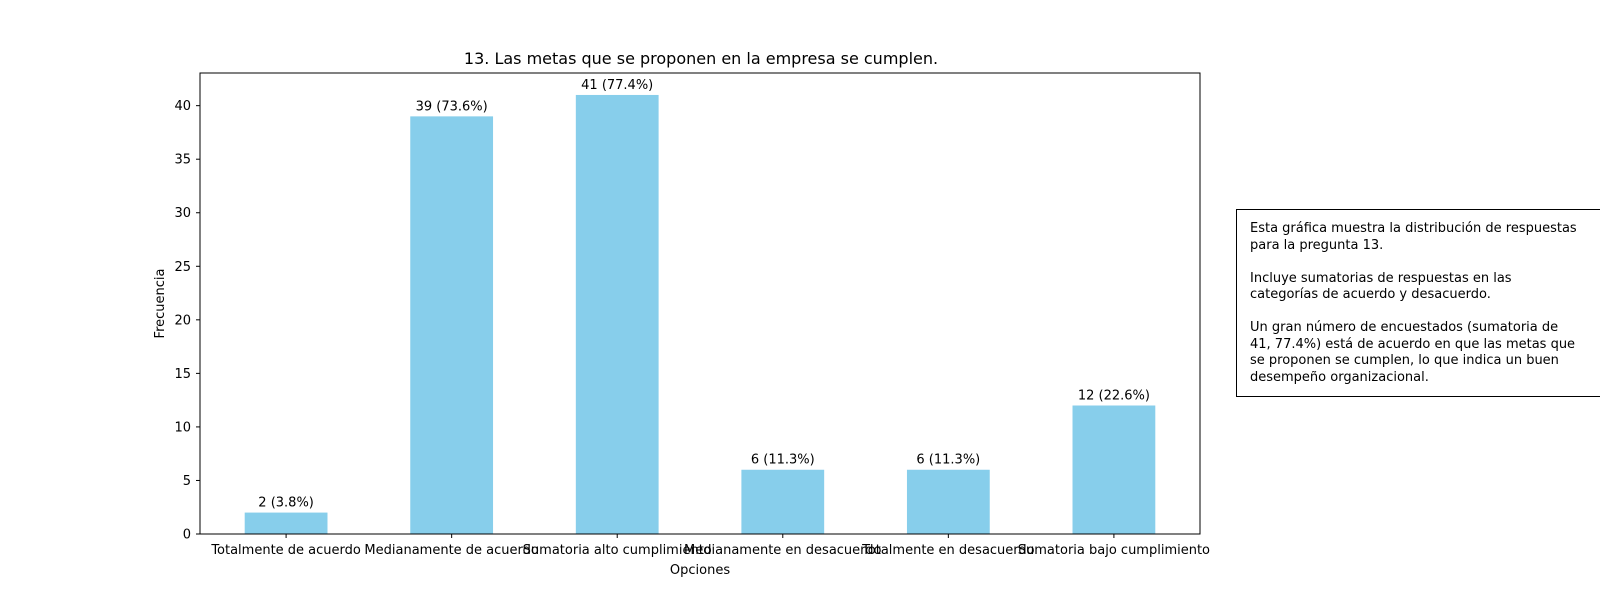  What do you see at coordinates (182, 267) in the screenshot?
I see `y-tick-label: 25` at bounding box center [182, 267].